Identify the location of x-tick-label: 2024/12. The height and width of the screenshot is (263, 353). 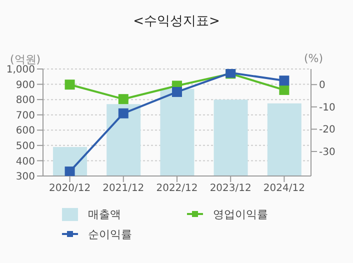
(284, 188).